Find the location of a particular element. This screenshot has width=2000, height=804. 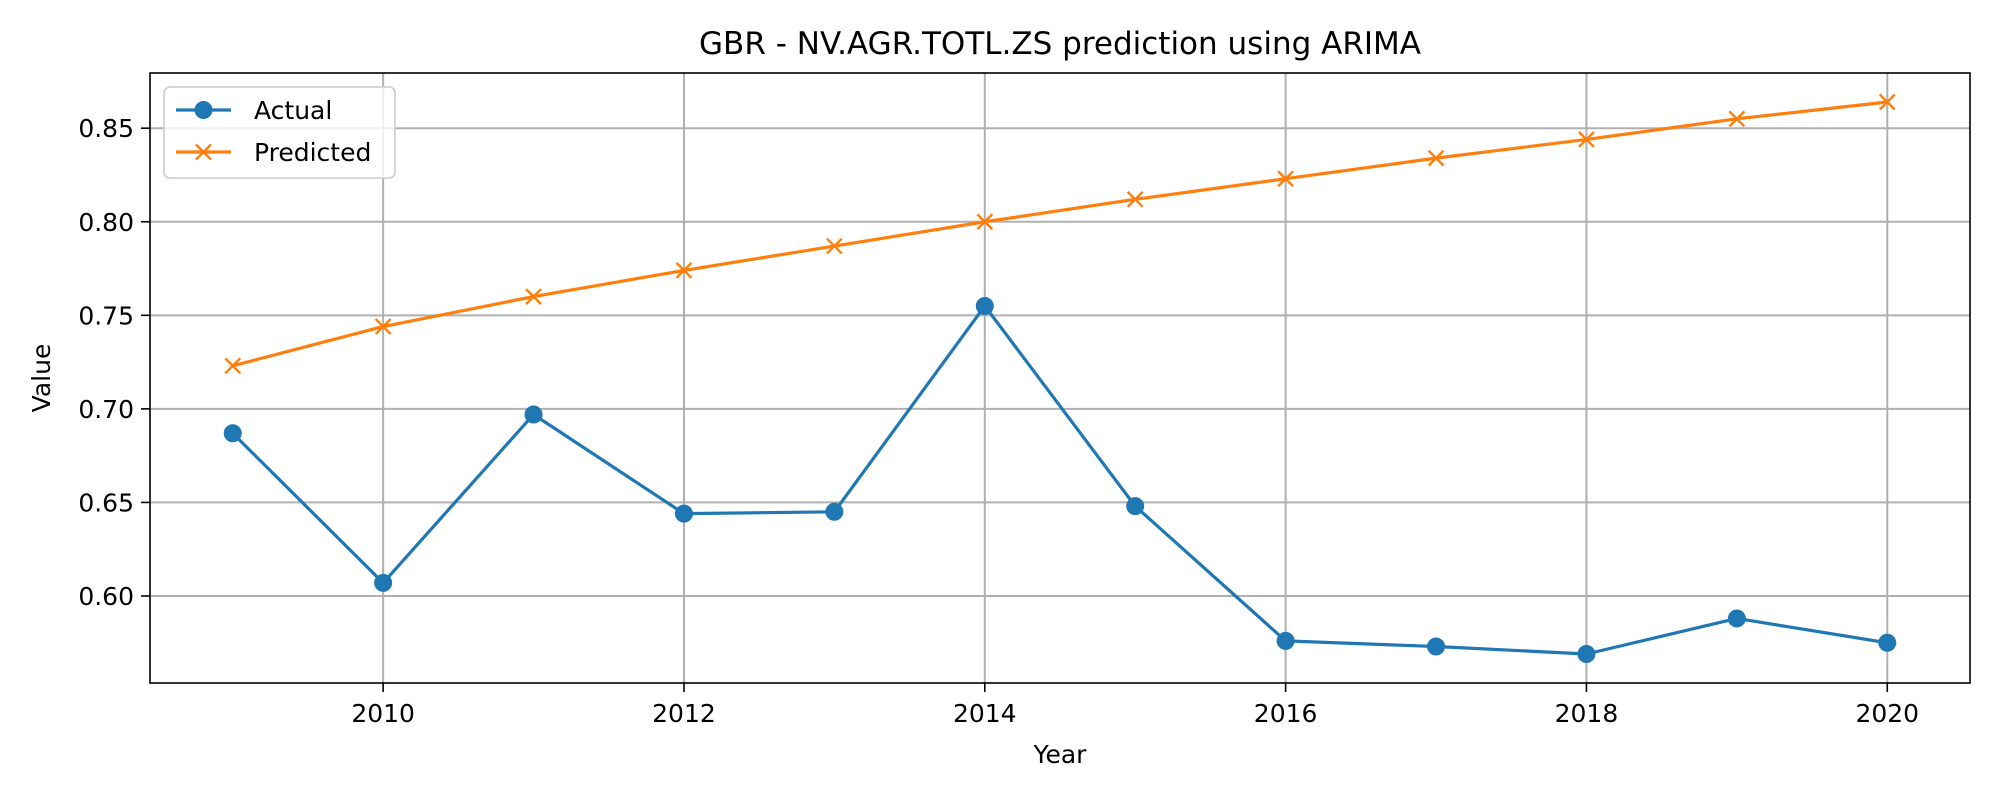

y-axis-label: Value is located at coordinates (41, 378).